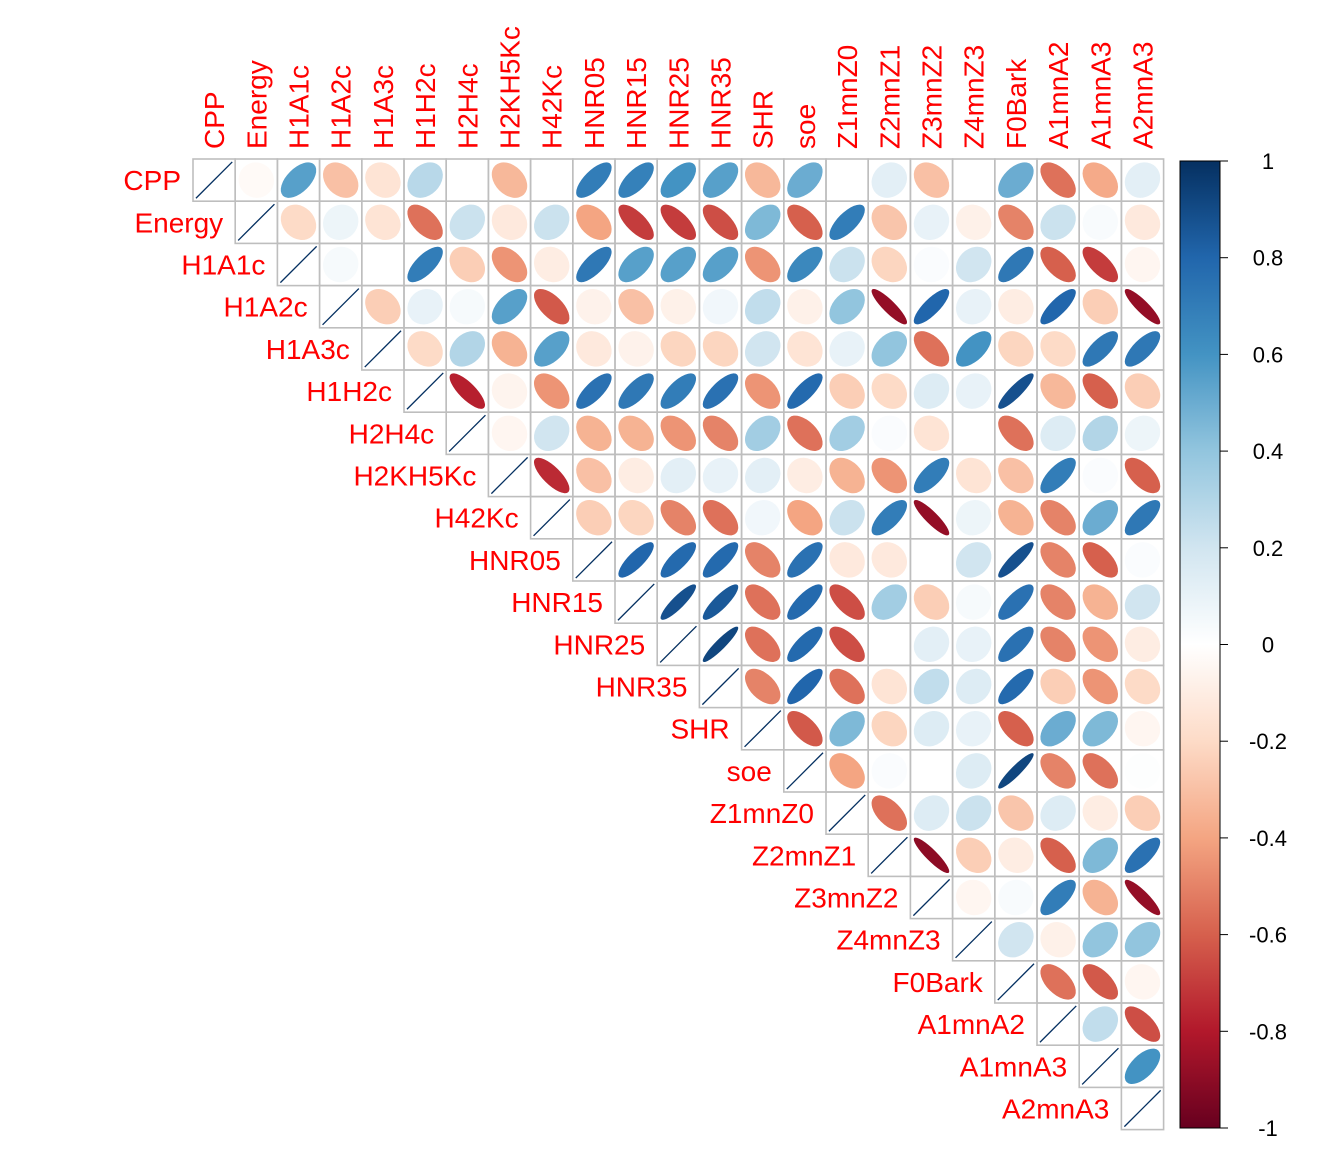 This screenshot has height=1152, width=1344. What do you see at coordinates (762, 517) in the screenshot?
I see `cell-h42kc-shr` at bounding box center [762, 517].